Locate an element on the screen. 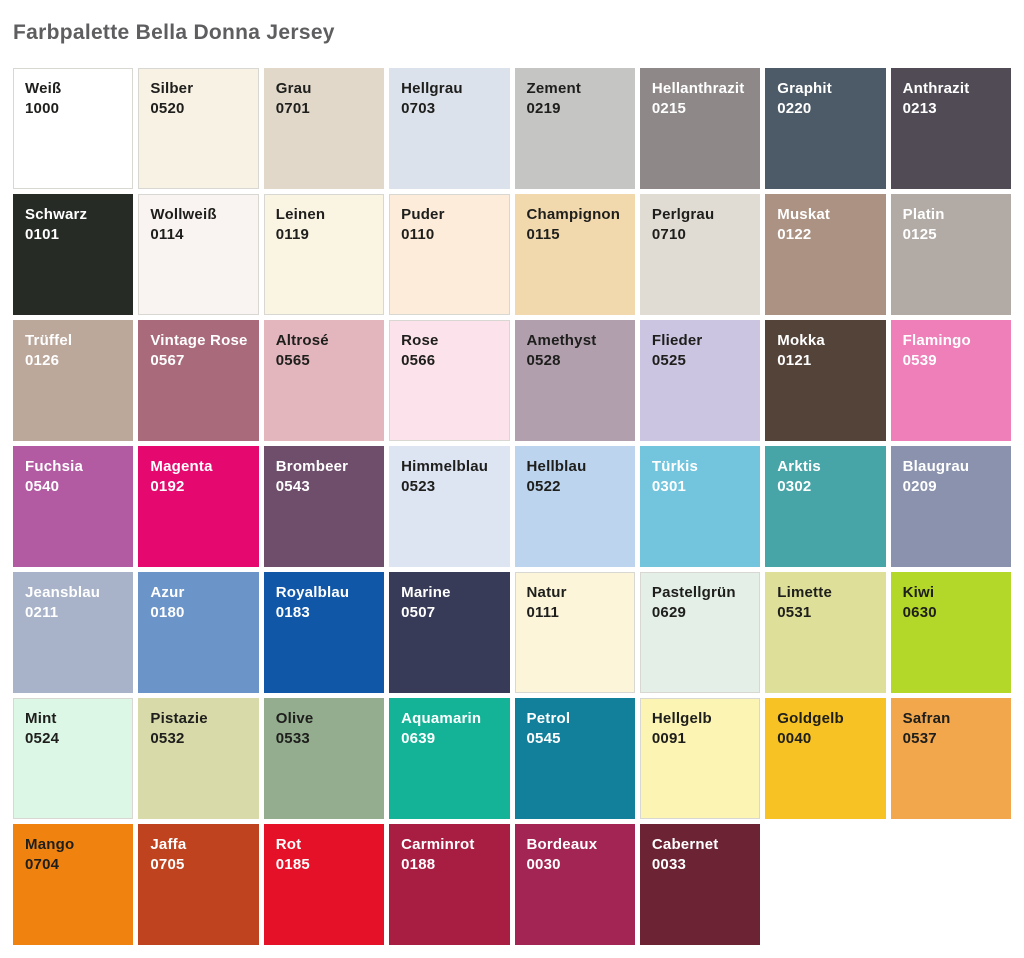 The height and width of the screenshot is (958, 1024). swatch-name: Graphit is located at coordinates (804, 88).